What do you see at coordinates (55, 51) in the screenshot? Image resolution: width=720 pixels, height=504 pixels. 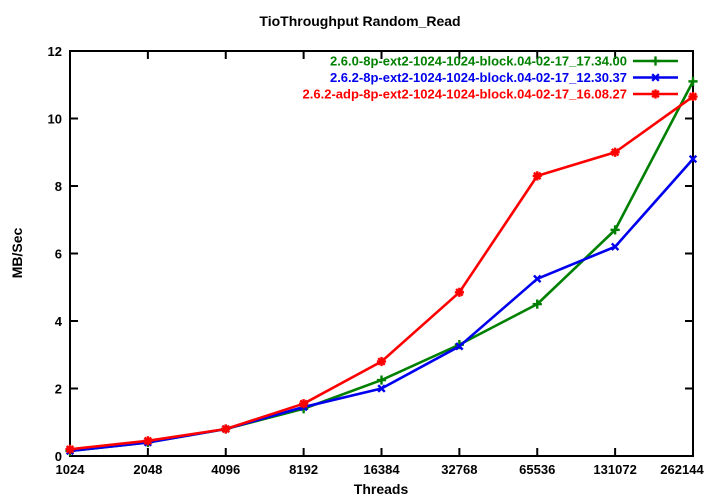 I see `y-tick-label: 12` at bounding box center [55, 51].